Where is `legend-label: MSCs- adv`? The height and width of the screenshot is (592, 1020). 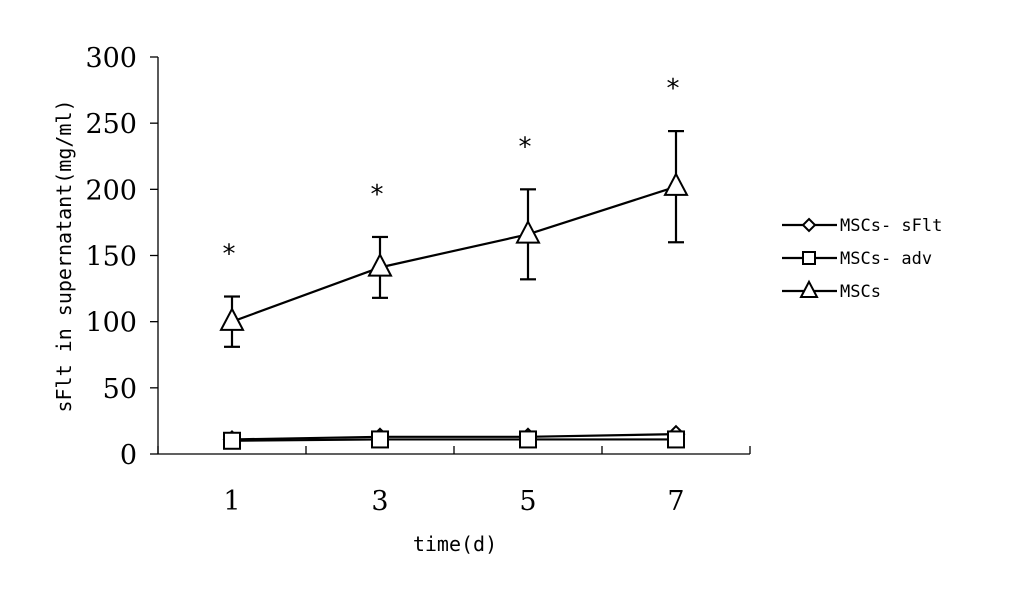
legend-label: MSCs- adv is located at coordinates (886, 259).